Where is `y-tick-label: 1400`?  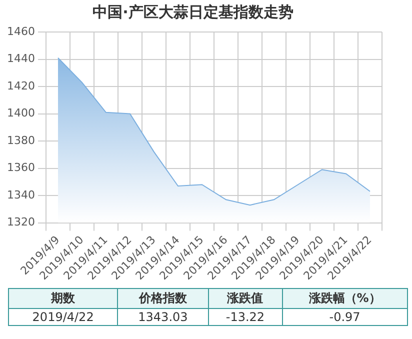 y-tick-label: 1400 is located at coordinates (20, 113).